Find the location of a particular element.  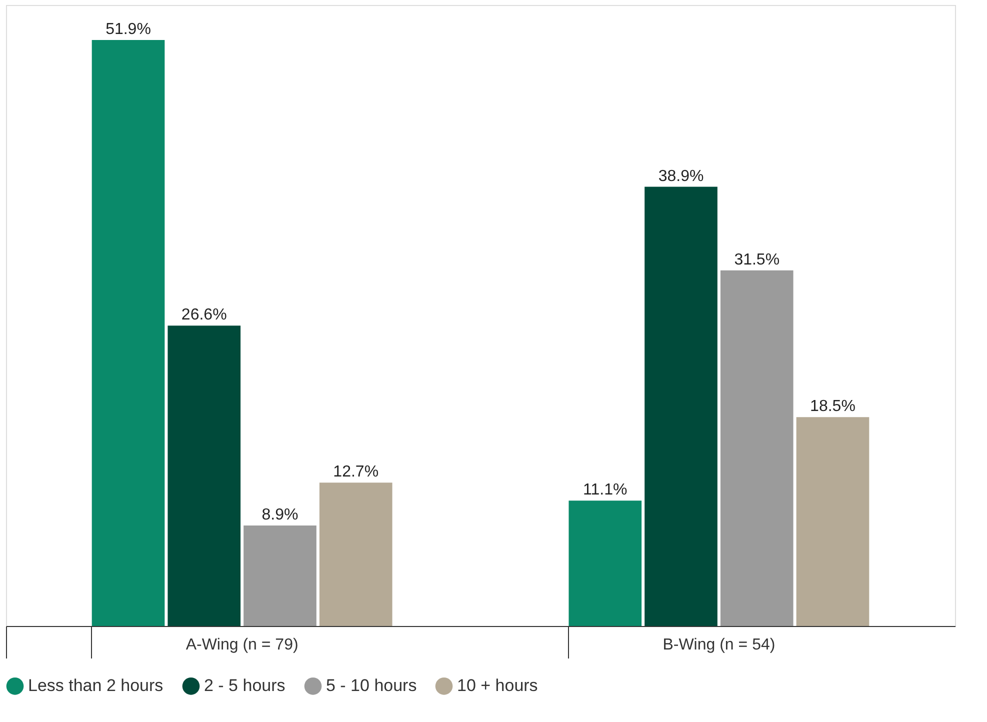

x-tick-label: A-Wing (n = 79) is located at coordinates (242, 645).